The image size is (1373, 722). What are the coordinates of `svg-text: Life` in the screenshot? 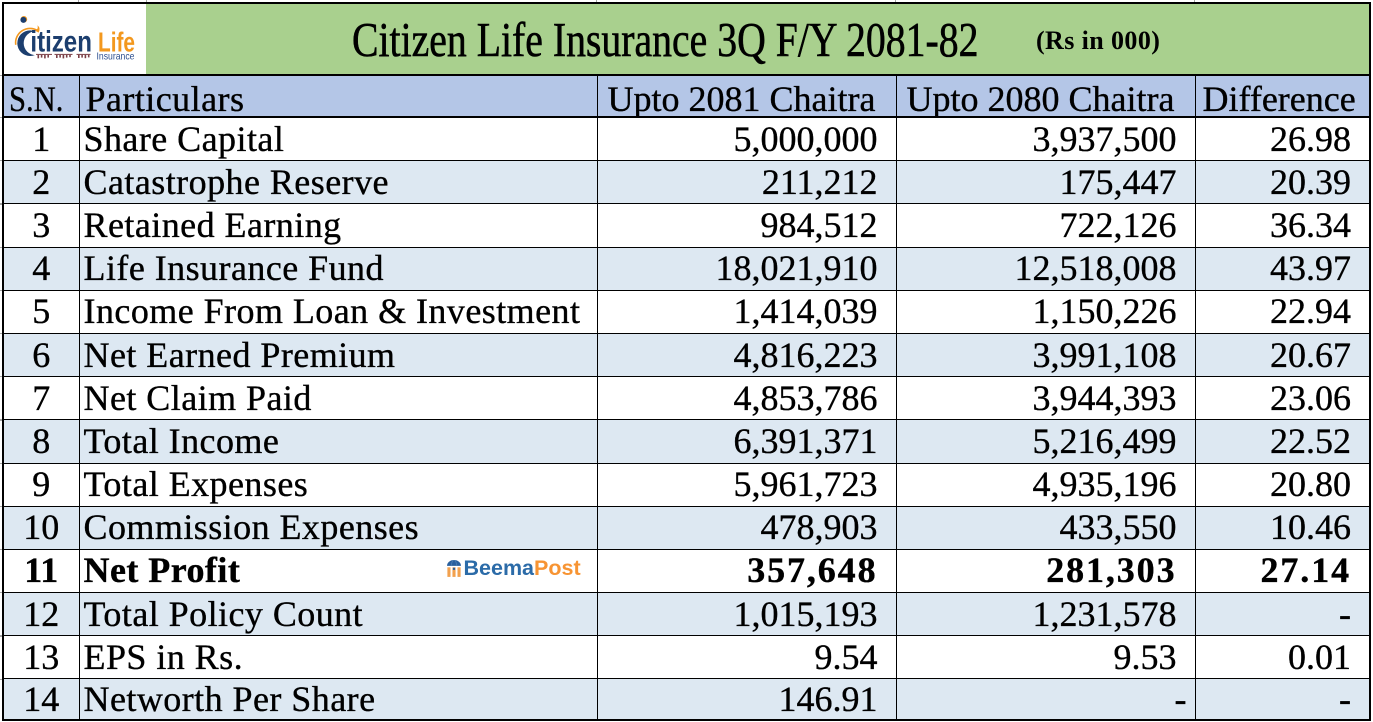 It's located at (116, 41).